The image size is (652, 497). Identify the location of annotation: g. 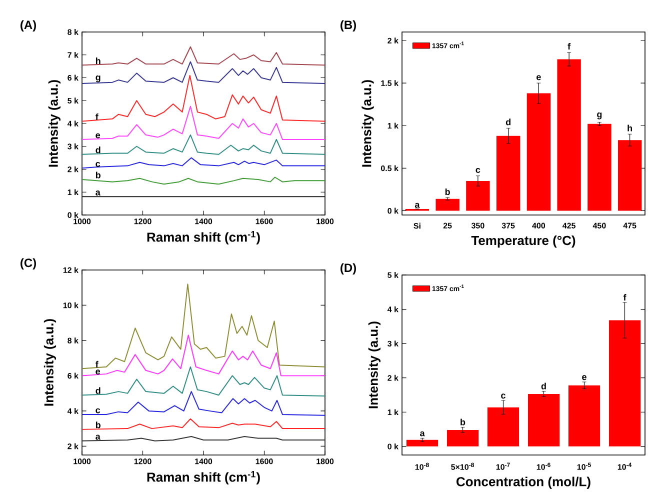
(599, 116).